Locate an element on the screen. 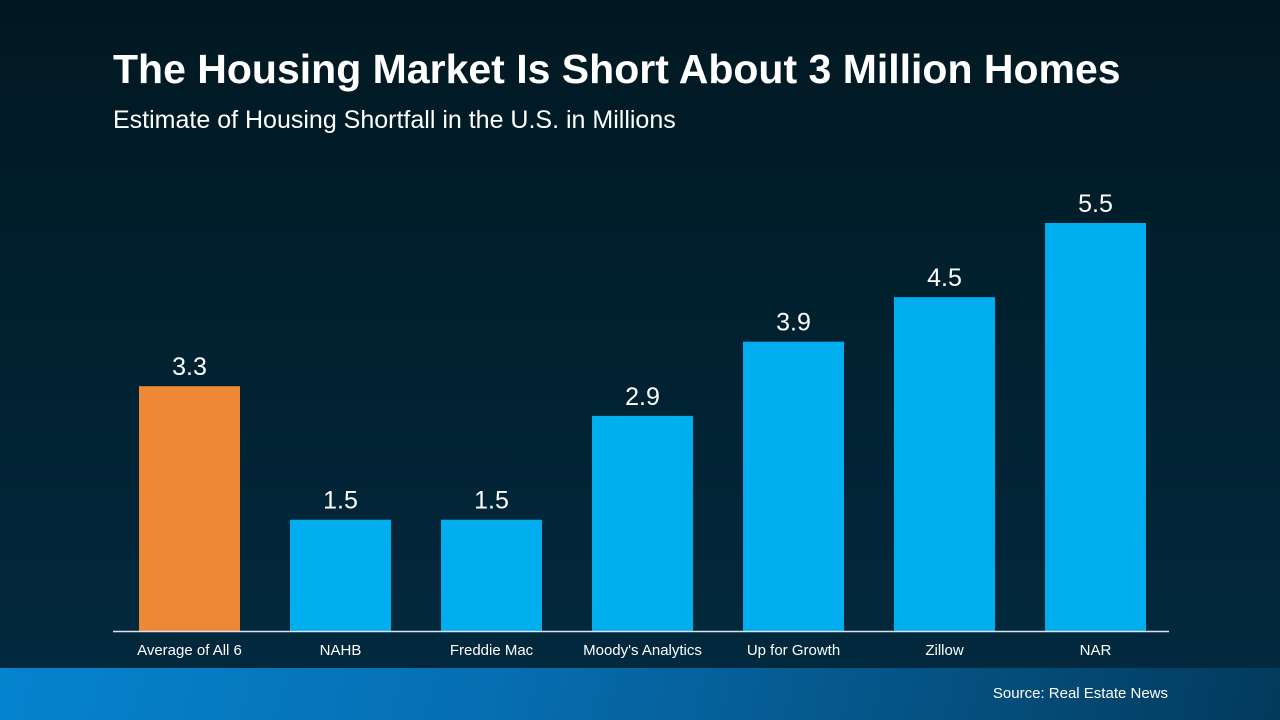 Image resolution: width=1280 pixels, height=720 pixels. data-label: 5.5 is located at coordinates (1095, 204).